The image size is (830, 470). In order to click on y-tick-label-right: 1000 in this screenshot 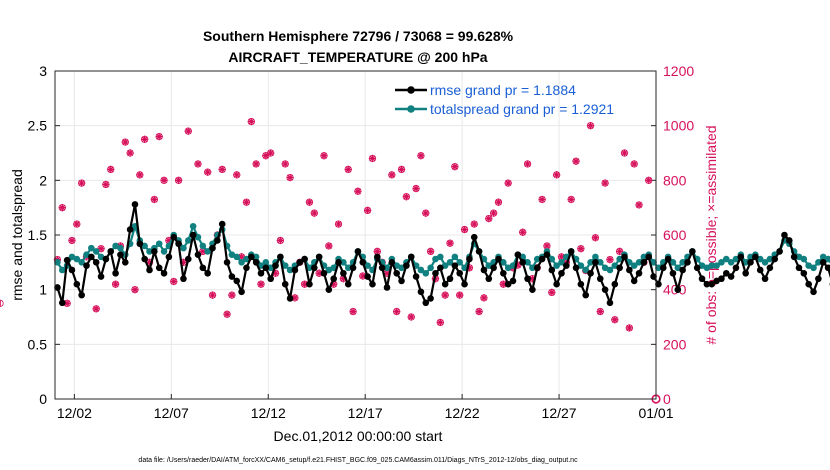, I will do `click(678, 126)`.